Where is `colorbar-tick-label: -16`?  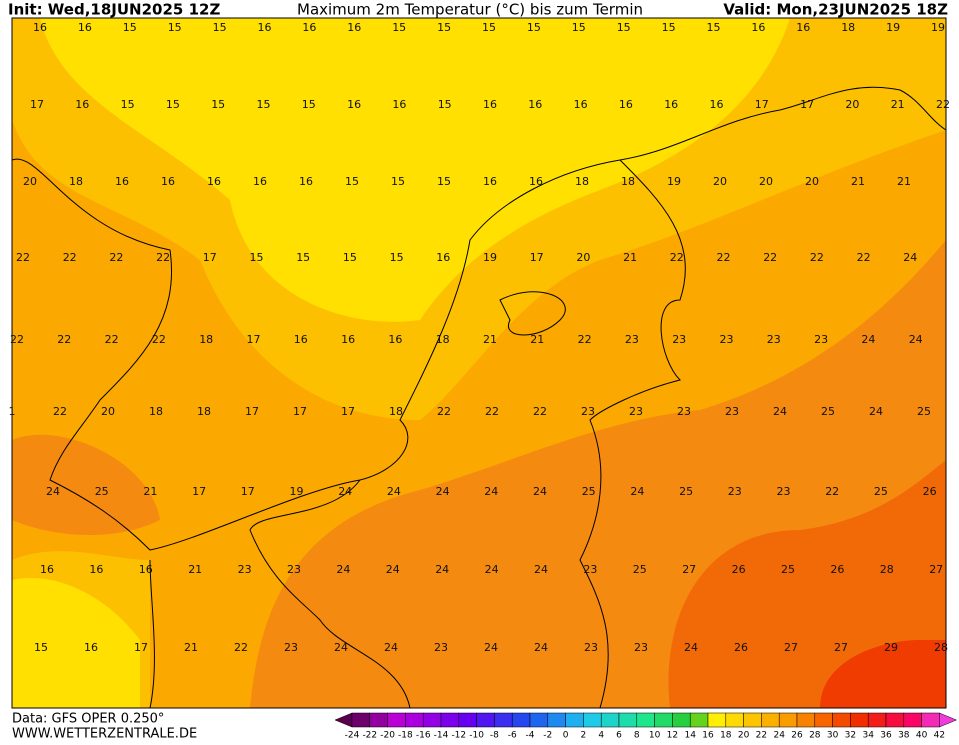
colorbar-tick-label: -16 is located at coordinates (423, 736).